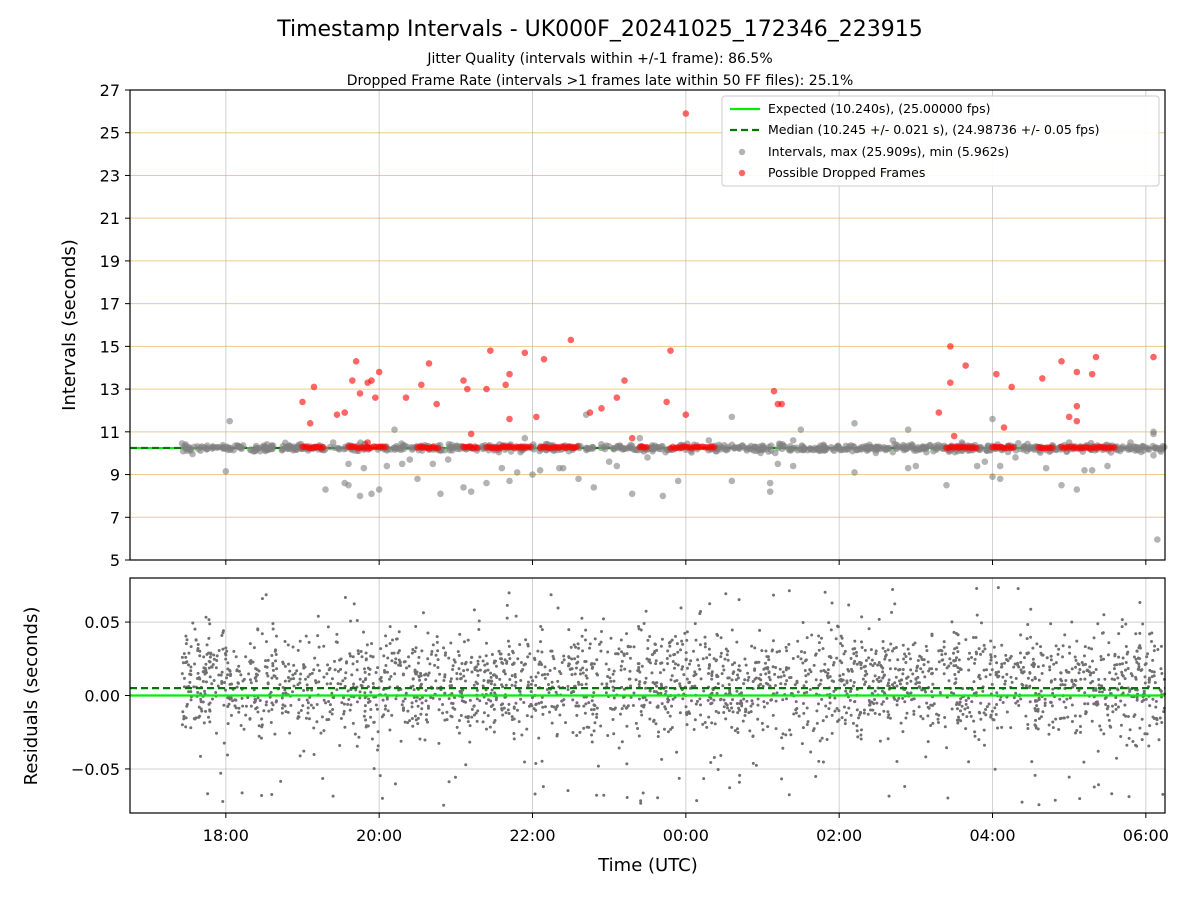  I want to click on legend-box, so click(940, 141).